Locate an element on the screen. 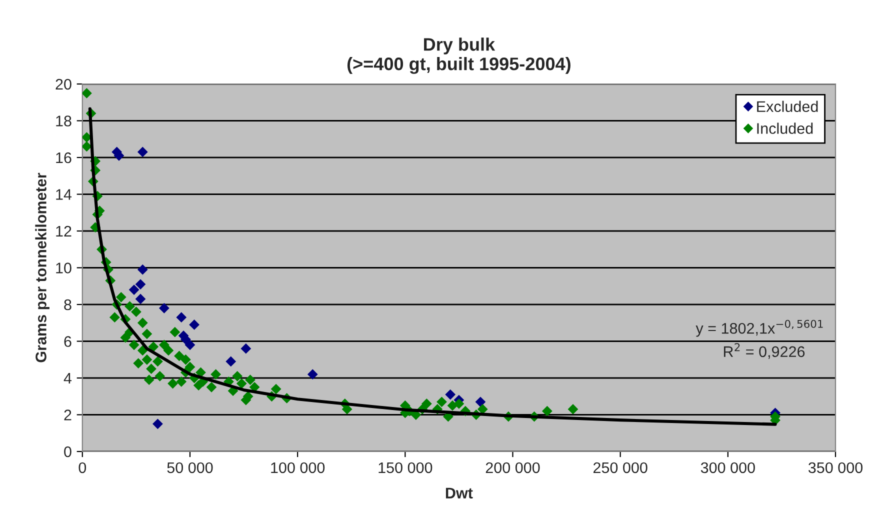  annotation: y = 1802,1x$^{−0,5601}$ is located at coordinates (759, 328).